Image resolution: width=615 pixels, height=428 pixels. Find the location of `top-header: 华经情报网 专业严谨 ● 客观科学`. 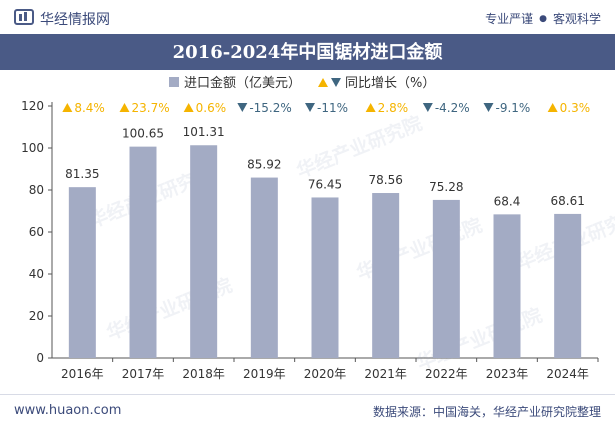

top-header: 华经情报网 专业严谨 ● 客观科学 is located at coordinates (307, 18).